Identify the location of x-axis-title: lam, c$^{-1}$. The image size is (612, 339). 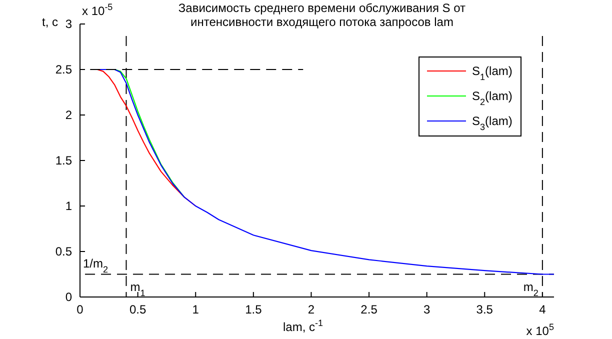
(303, 326).